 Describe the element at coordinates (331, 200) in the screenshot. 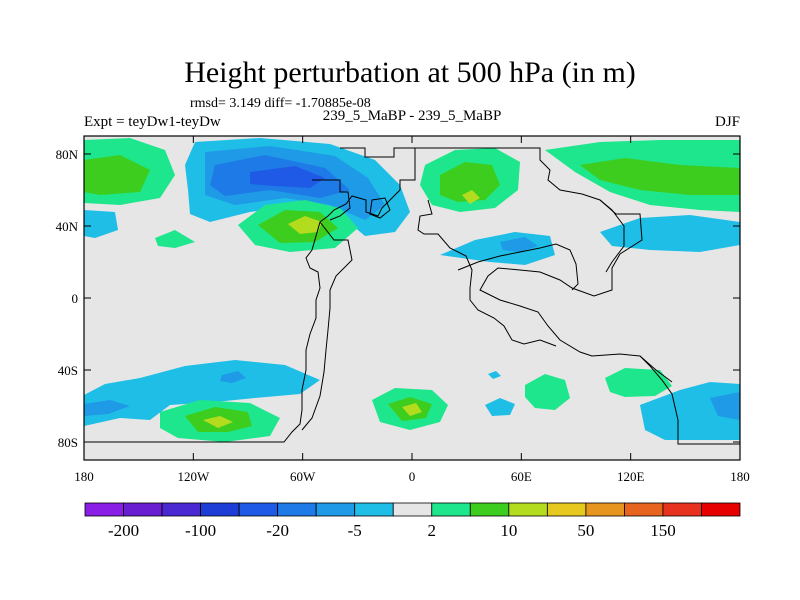

I see `coastline-north-america-interior` at that location.